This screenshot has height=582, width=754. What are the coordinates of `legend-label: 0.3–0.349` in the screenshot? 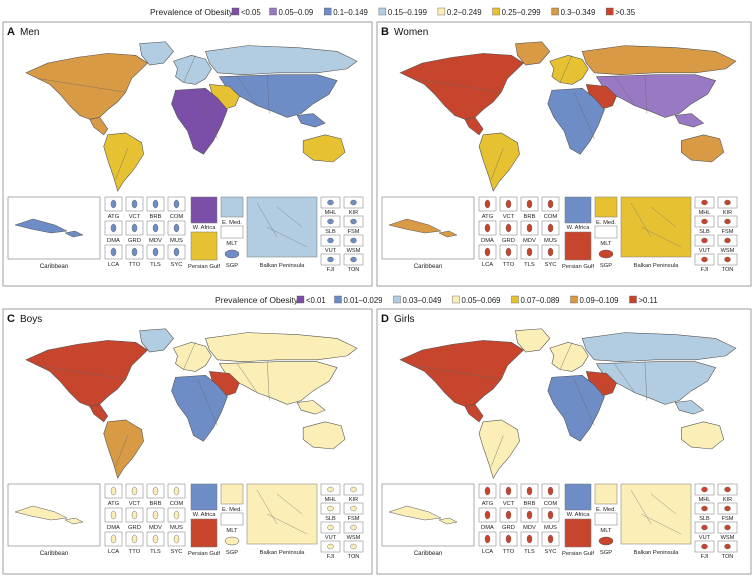 It's located at (578, 12).